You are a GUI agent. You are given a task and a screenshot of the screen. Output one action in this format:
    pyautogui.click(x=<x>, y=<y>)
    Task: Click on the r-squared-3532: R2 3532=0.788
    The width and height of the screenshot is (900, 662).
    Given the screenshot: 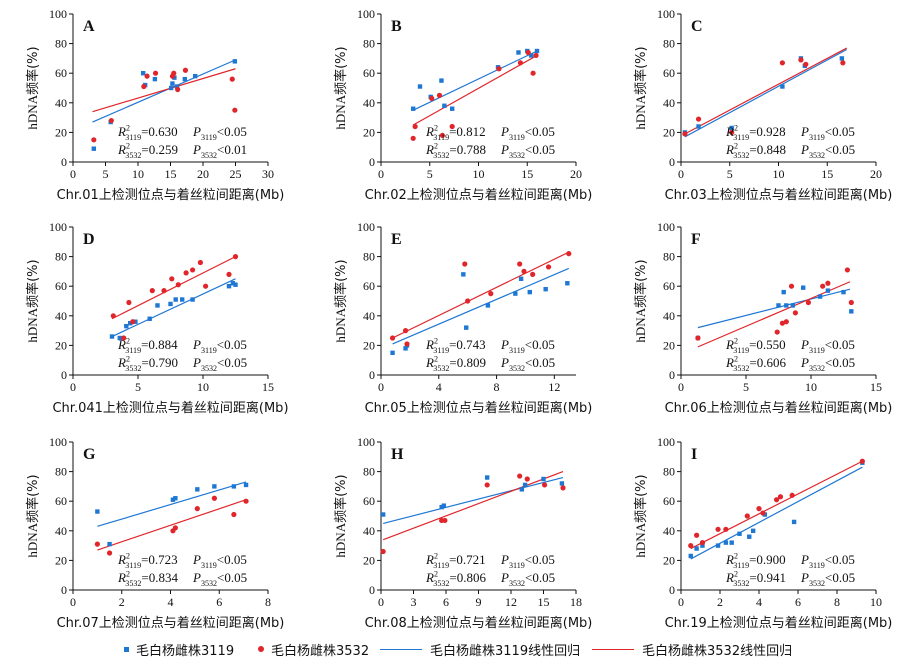 What is the action you would take?
    pyautogui.click(x=455, y=151)
    